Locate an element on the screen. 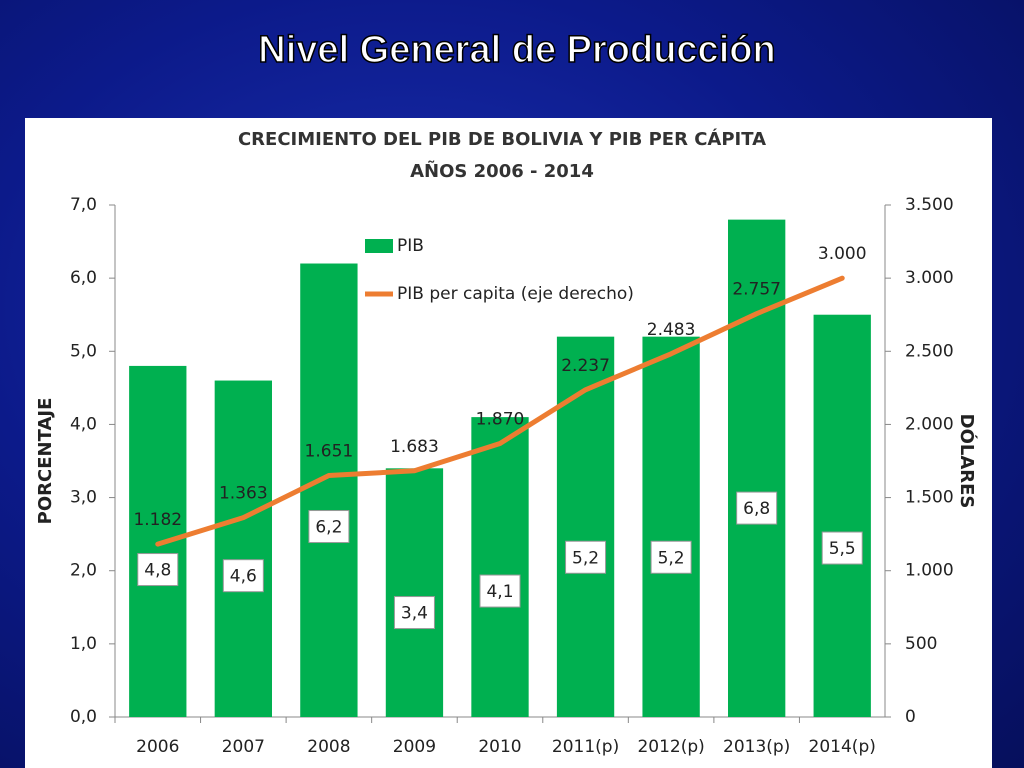 The height and width of the screenshot is (768, 1024). bar-data-label: 6,2 is located at coordinates (328, 528).